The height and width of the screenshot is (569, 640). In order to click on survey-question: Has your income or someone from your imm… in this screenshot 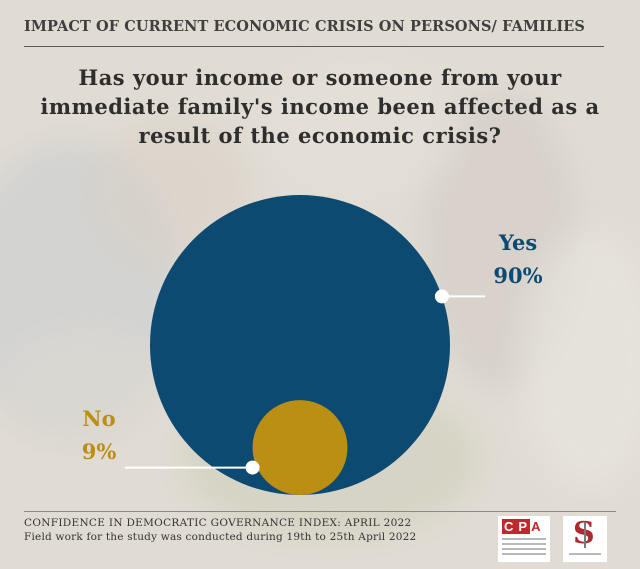, I will do `click(320, 106)`.